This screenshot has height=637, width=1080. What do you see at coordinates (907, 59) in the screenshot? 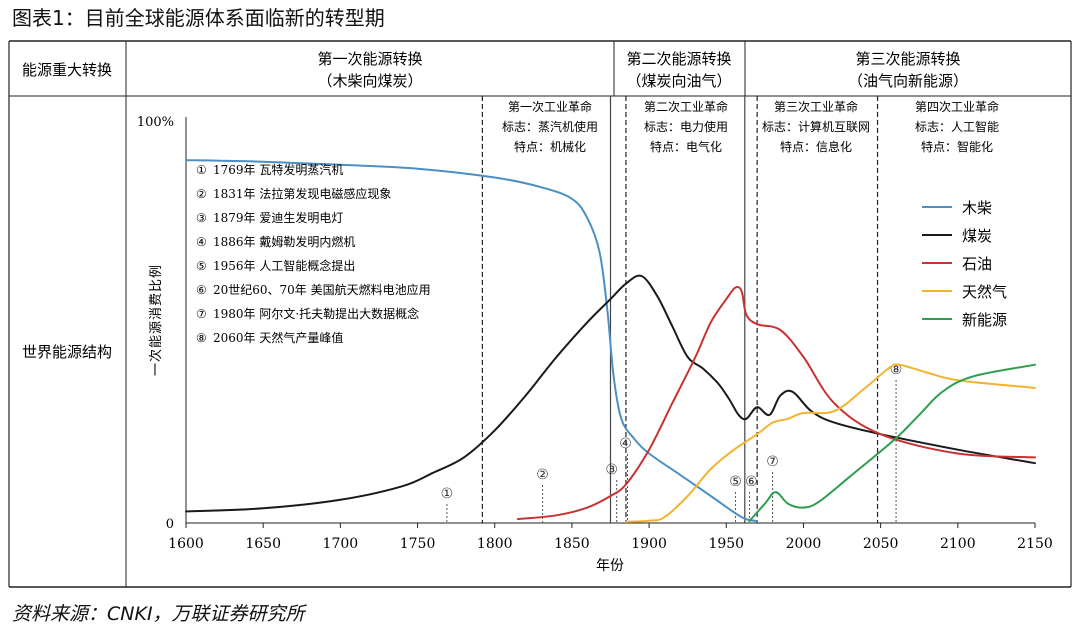
I see `transition-3-title: 第三次能源转换` at bounding box center [907, 59].